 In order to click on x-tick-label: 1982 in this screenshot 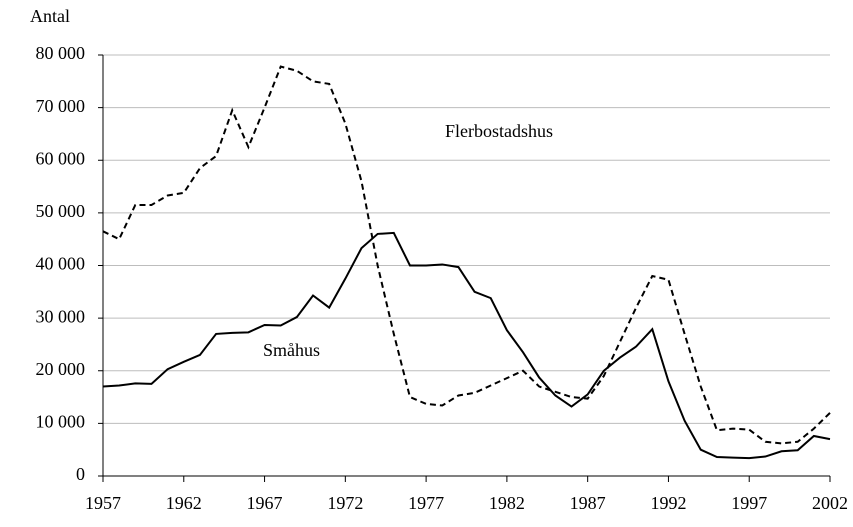, I will do `click(507, 503)`.